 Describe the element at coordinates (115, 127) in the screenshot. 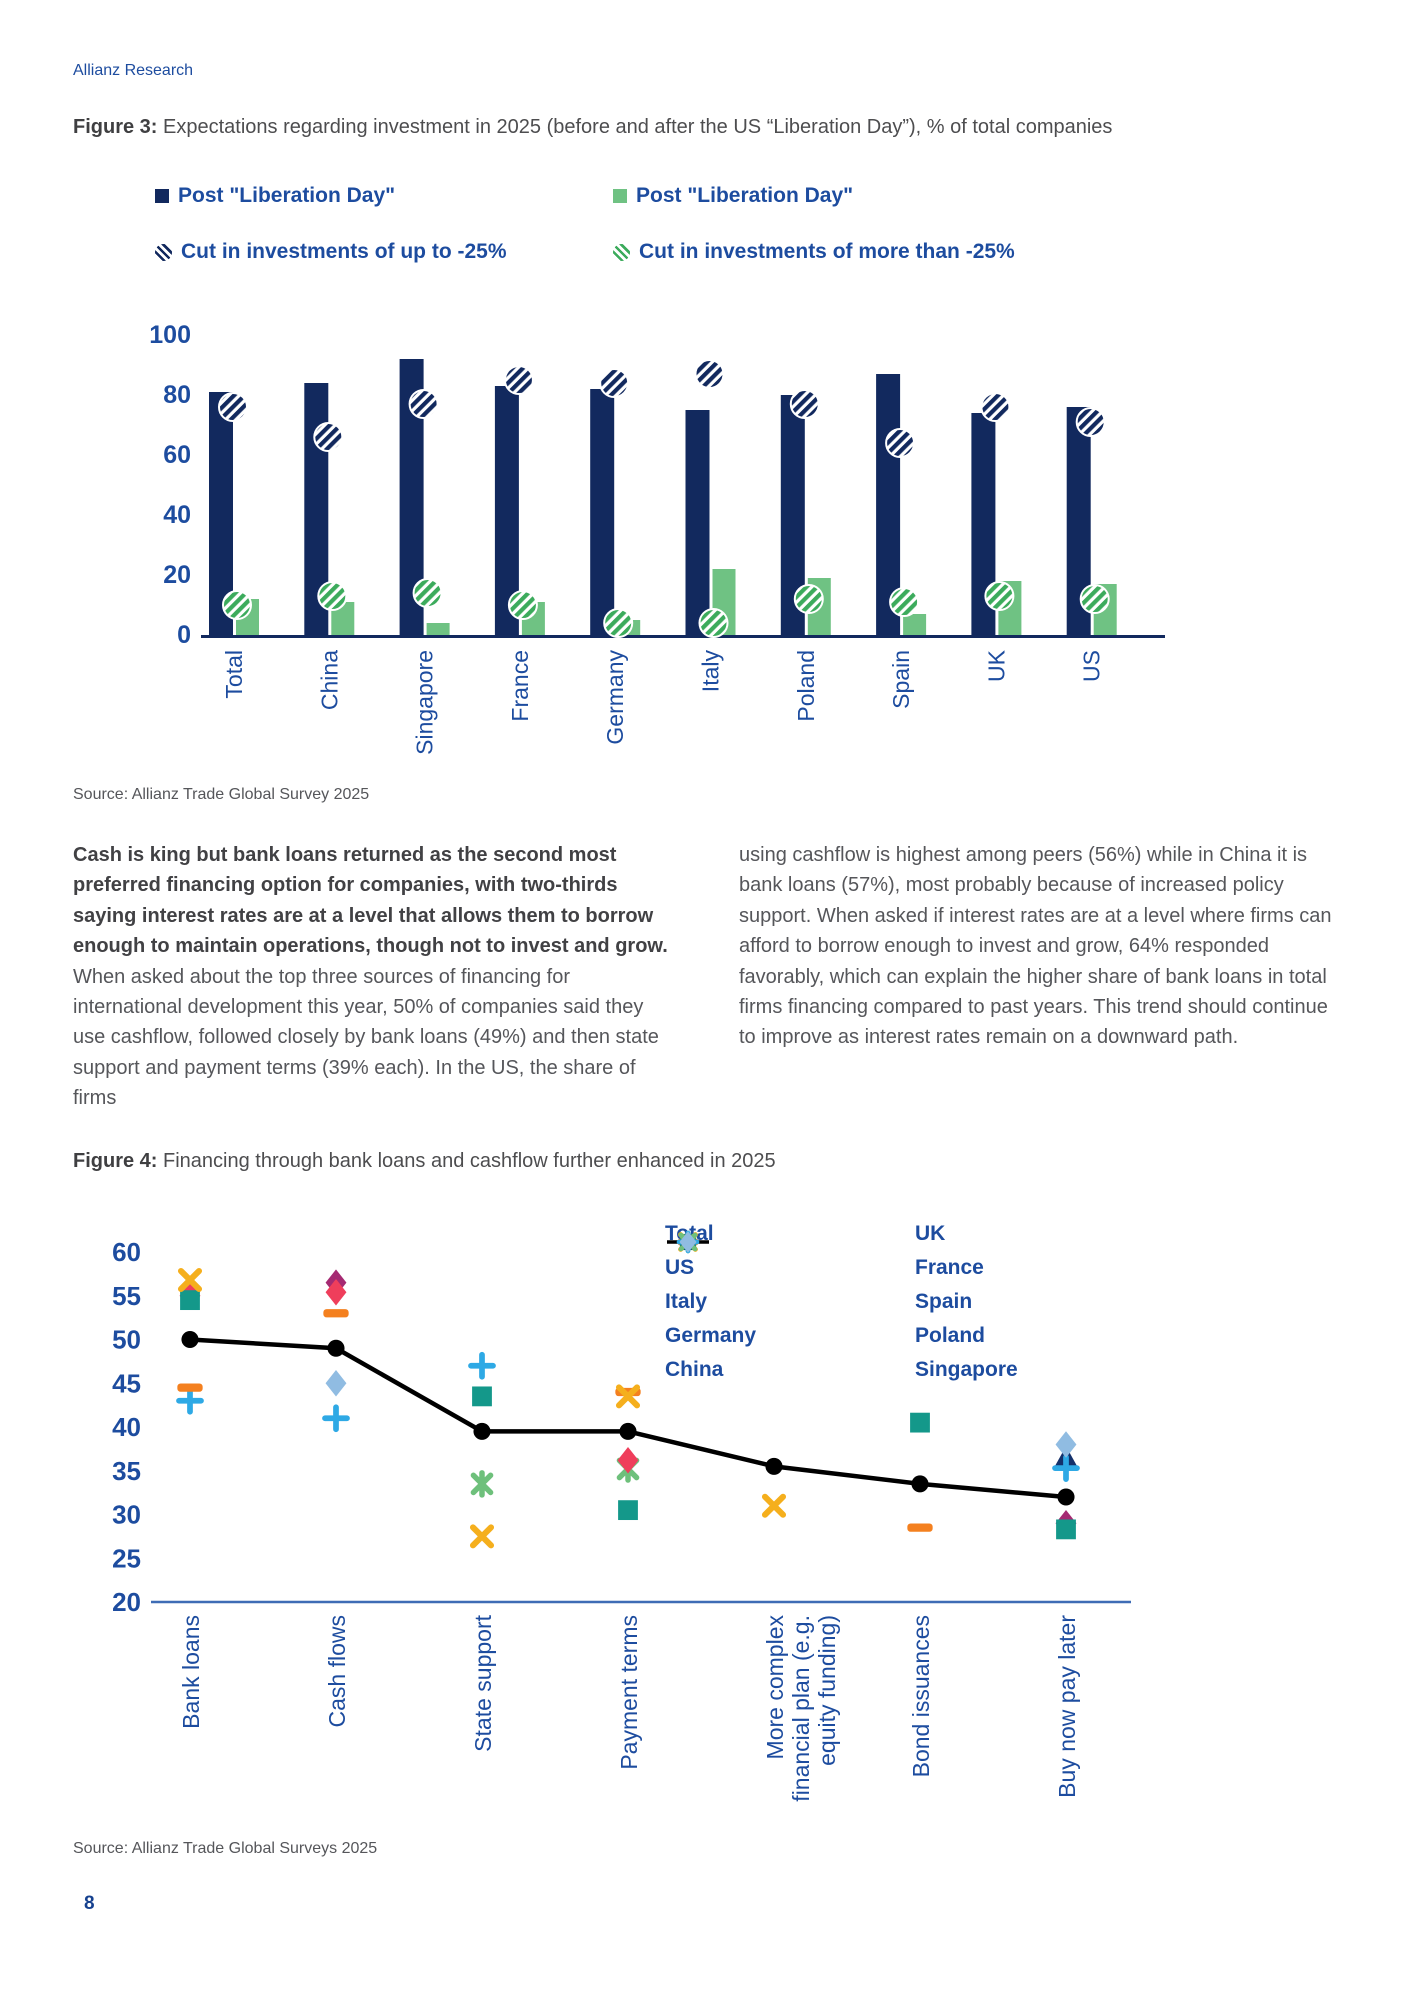

I see `figure3-caption-label: Figure 3:` at that location.